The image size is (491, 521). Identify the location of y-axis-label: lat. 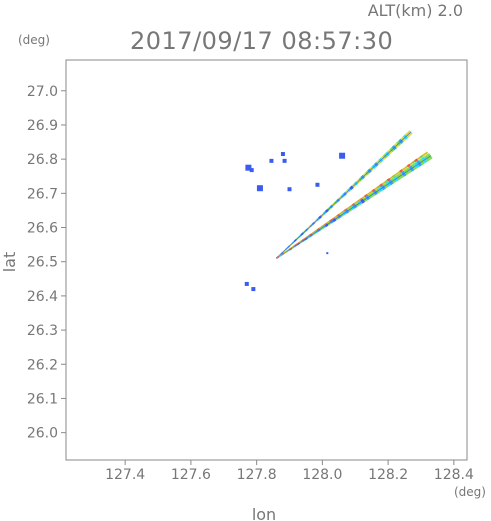
(9, 262).